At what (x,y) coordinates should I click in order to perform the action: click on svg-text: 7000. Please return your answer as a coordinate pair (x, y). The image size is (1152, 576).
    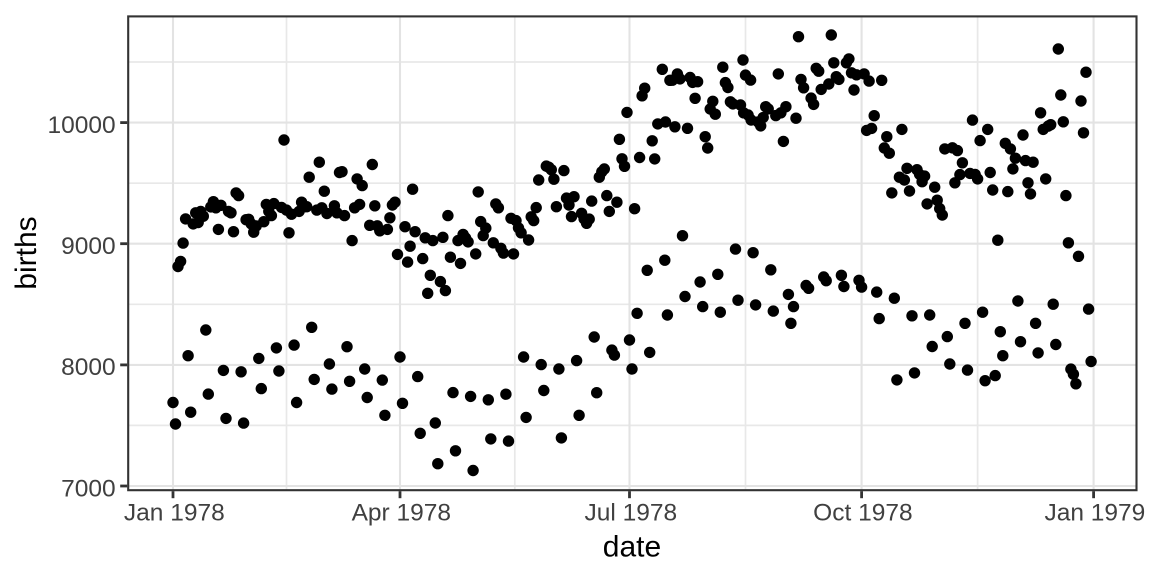
    Looking at the image, I should click on (88, 488).